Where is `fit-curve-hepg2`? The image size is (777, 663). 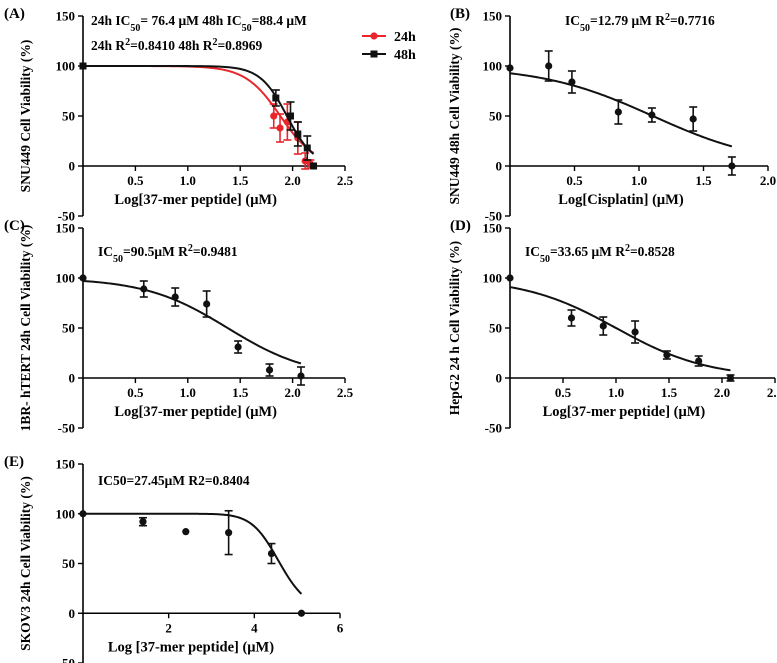 fit-curve-hepg2 is located at coordinates (620, 329).